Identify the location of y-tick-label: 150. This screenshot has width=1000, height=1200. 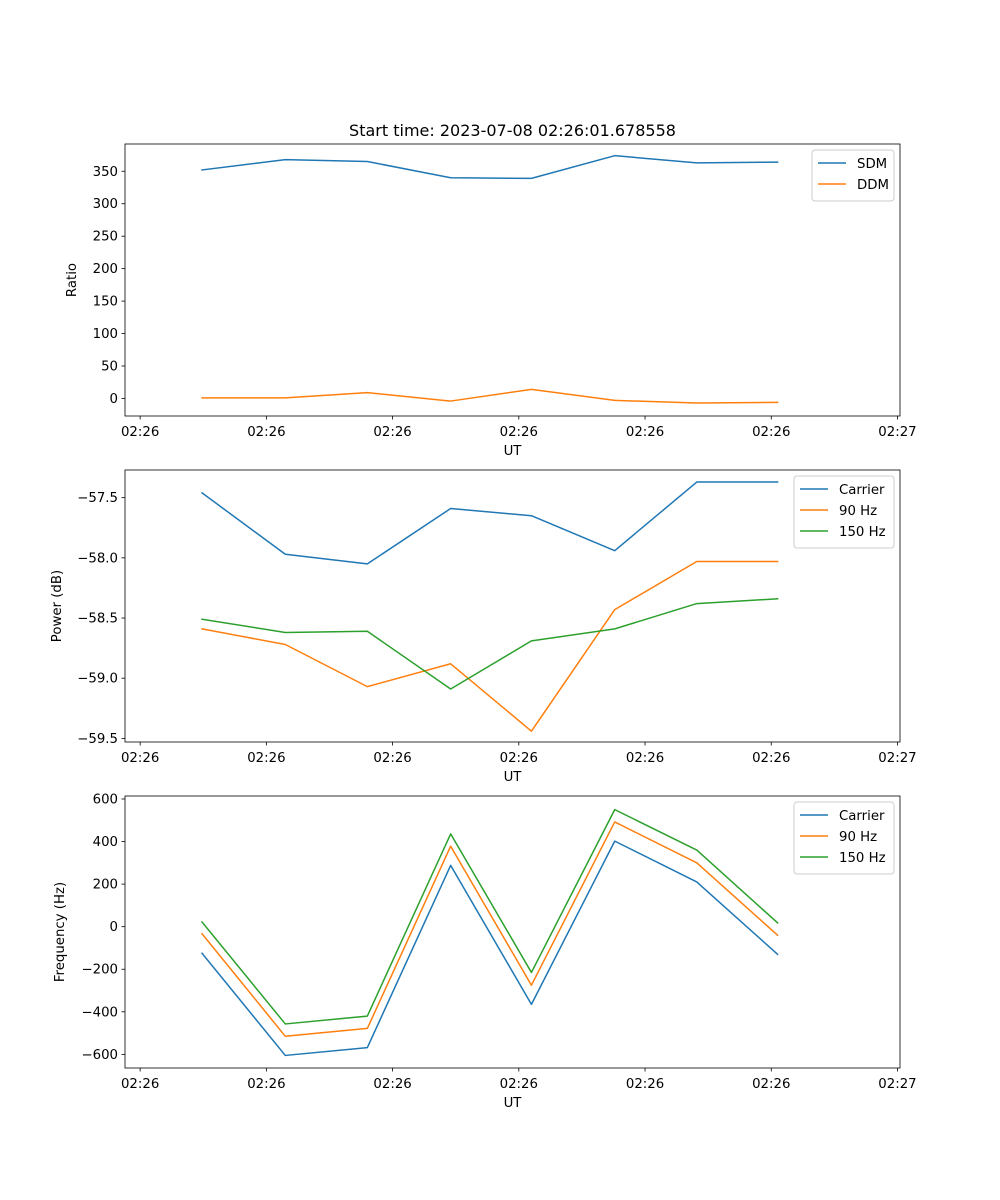
(105, 302).